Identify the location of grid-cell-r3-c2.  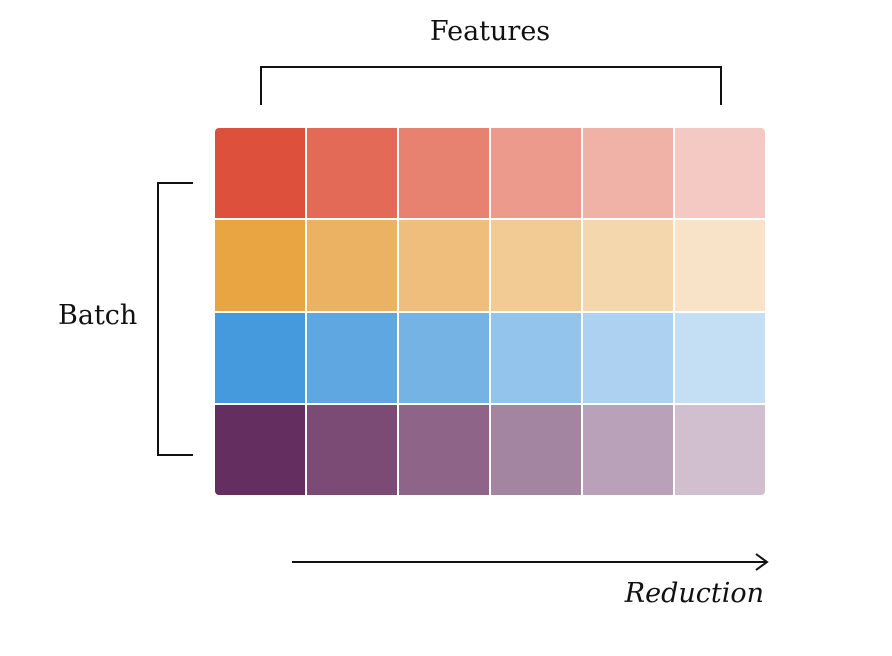
(352, 357).